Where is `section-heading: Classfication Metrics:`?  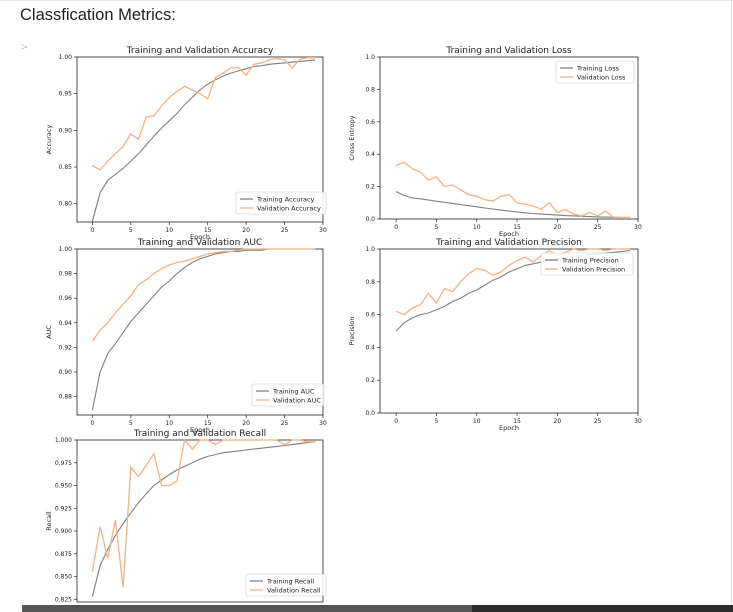 section-heading: Classfication Metrics: is located at coordinates (98, 15).